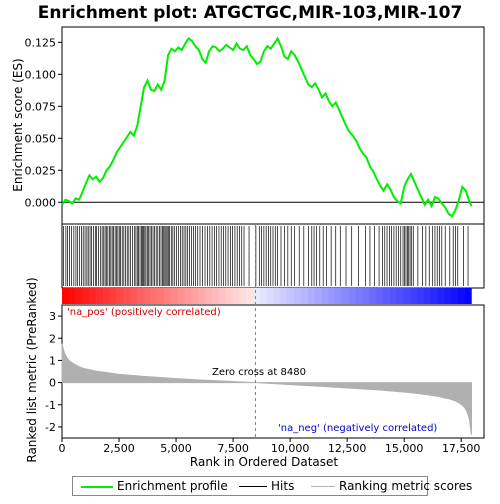 Image resolution: width=500 pixels, height=504 pixels. Describe the element at coordinates (266, 256) in the screenshot. I see `hits-marks` at that location.